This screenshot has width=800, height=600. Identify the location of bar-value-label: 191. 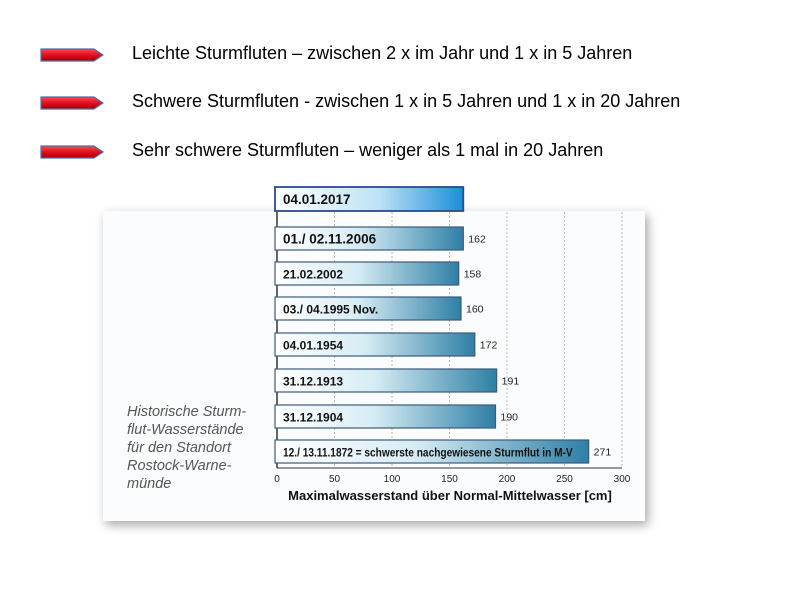
(511, 382).